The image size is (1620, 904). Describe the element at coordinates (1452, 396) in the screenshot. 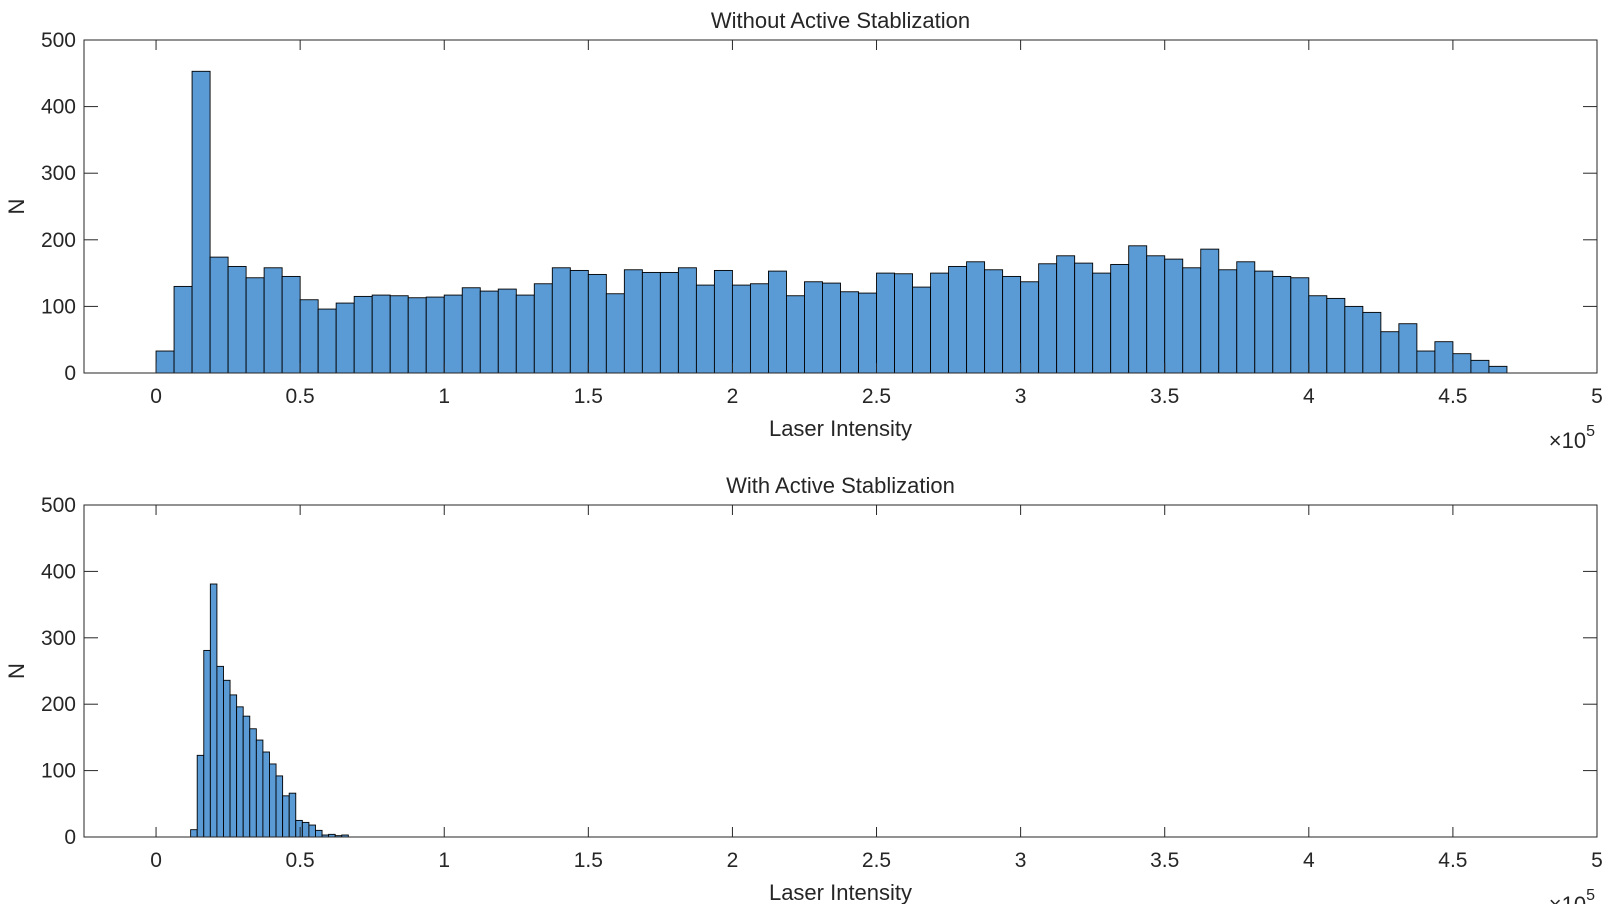

I see `x-tick-label: 4.5` at that location.